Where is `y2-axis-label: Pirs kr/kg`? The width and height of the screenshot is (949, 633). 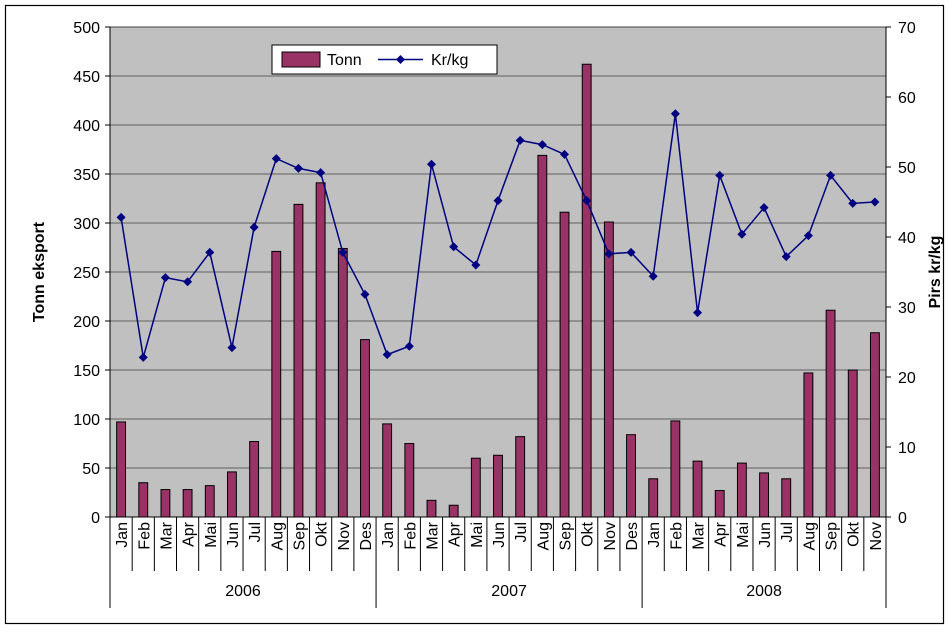
y2-axis-label: Pirs kr/kg is located at coordinates (935, 272).